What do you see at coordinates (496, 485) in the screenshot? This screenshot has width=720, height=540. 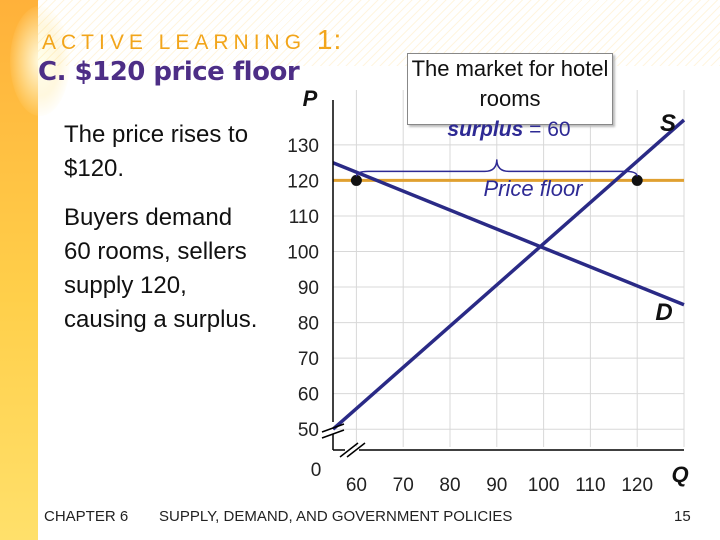 I see `x-tick-label: 90` at bounding box center [496, 485].